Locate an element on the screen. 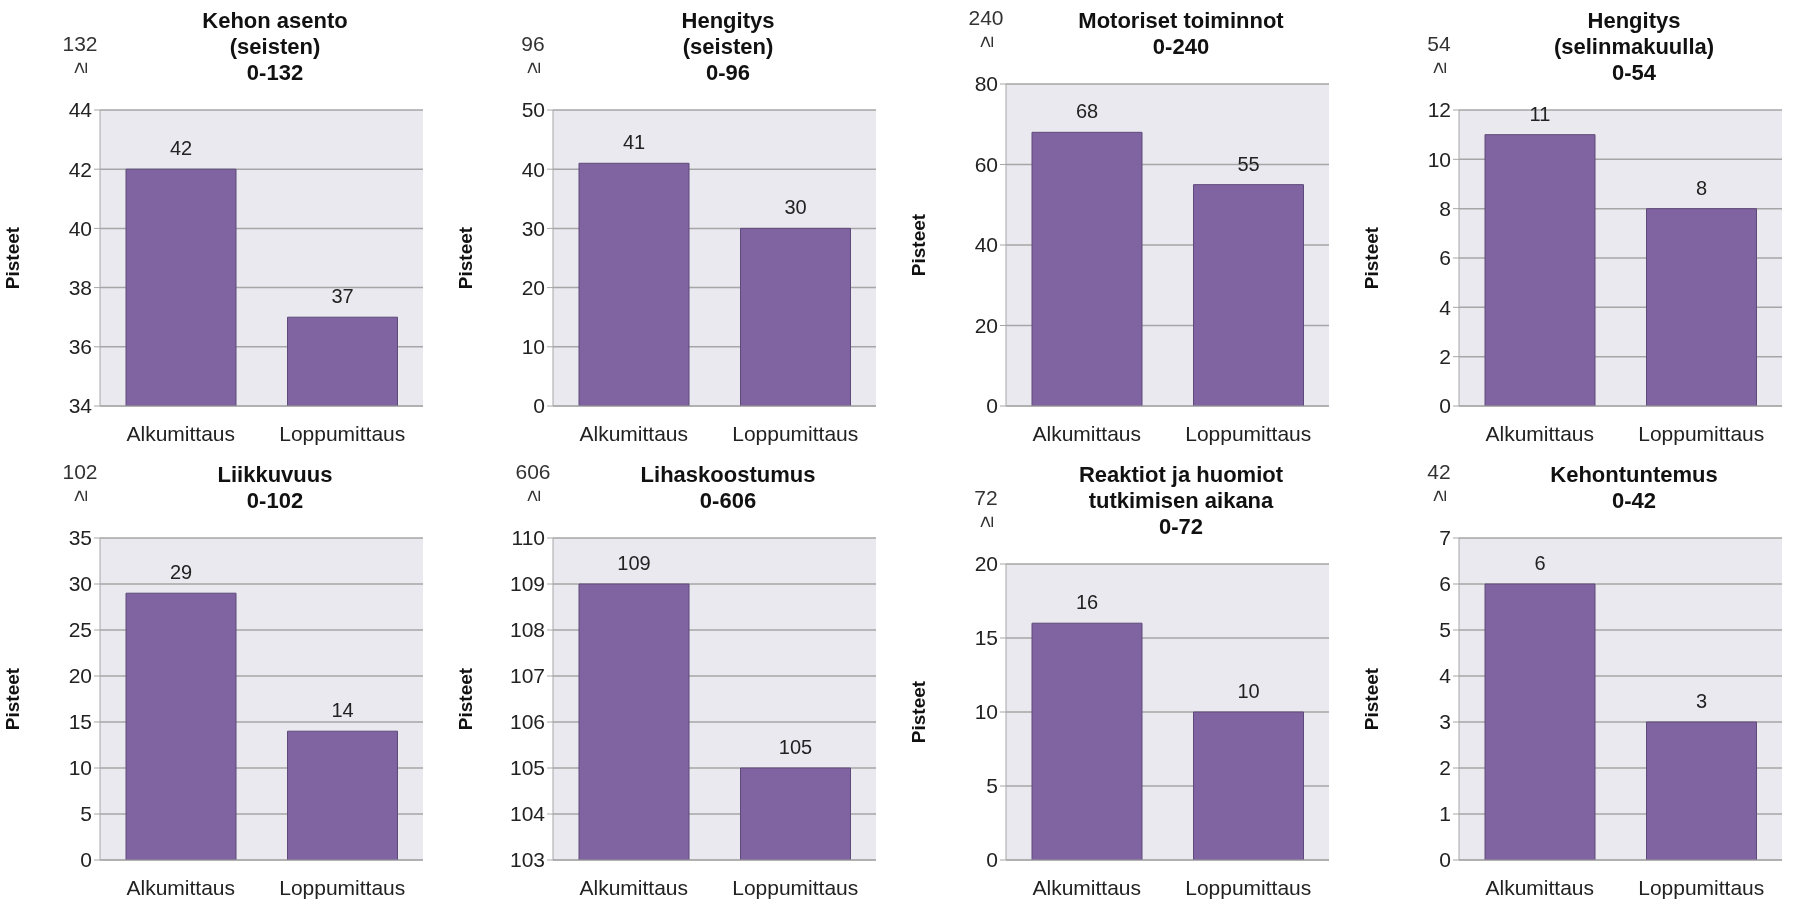  text: 96 ≥ is located at coordinates (533, 54).